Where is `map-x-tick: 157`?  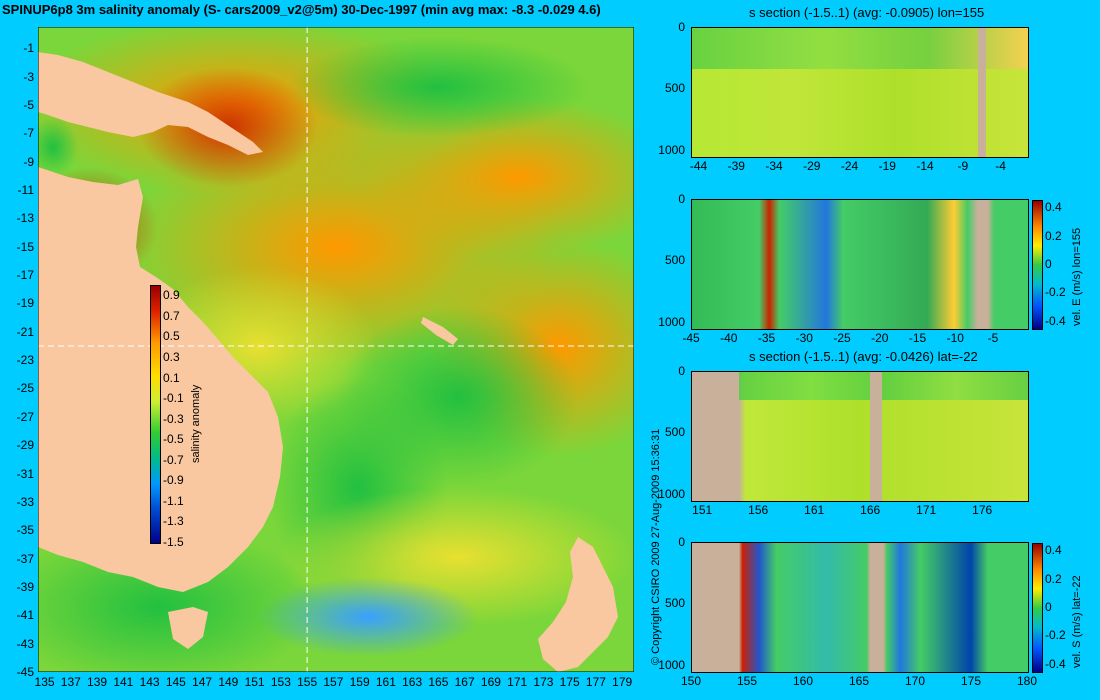
map-x-tick: 157 is located at coordinates (333, 682).